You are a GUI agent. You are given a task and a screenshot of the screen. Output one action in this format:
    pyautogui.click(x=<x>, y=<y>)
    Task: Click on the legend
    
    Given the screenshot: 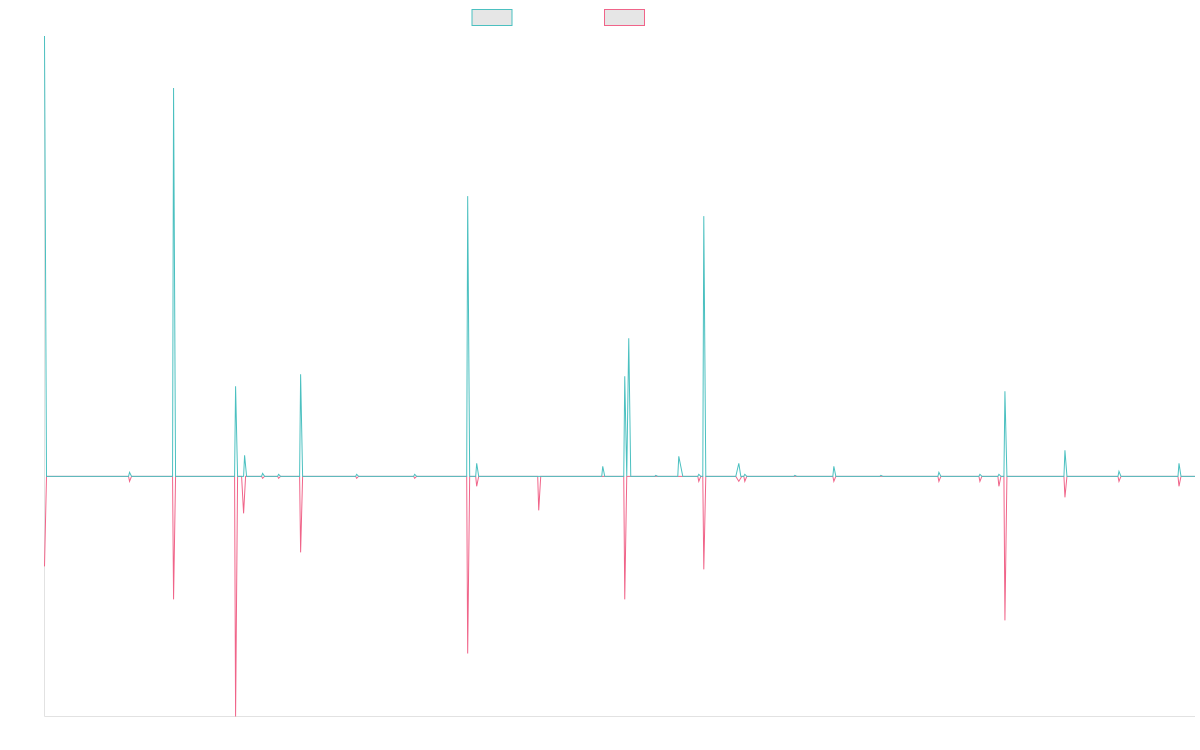 What is the action you would take?
    pyautogui.click(x=558, y=17)
    